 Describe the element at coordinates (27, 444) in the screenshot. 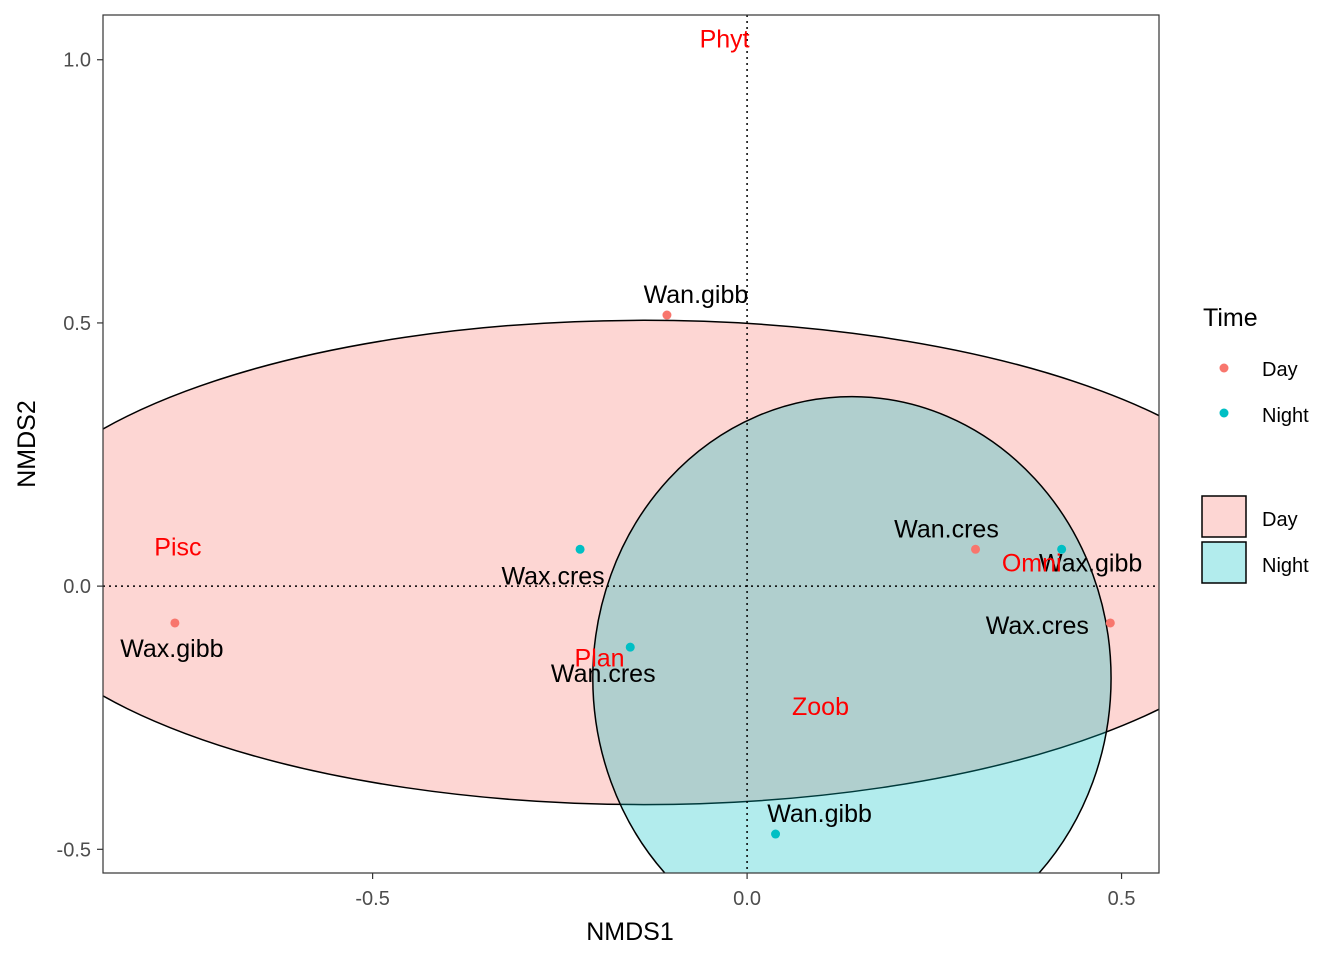

I see `y-axis-title: NMDS2` at that location.